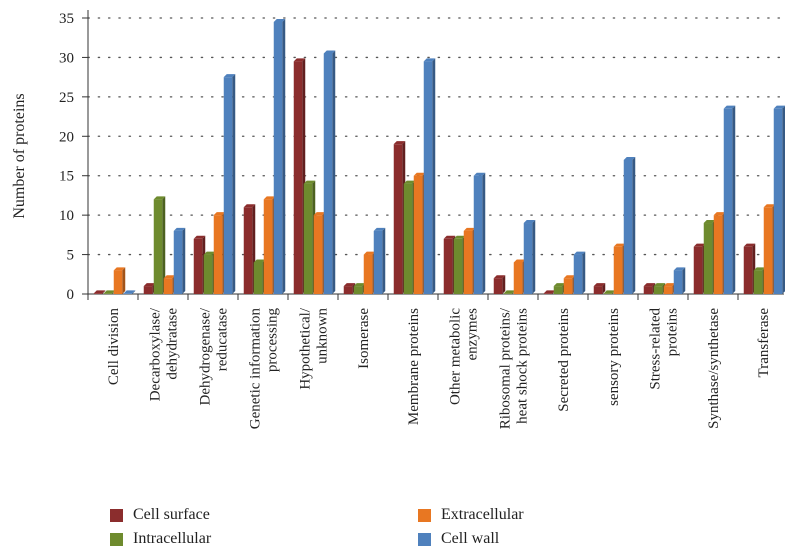  Describe the element at coordinates (471, 515) in the screenshot. I see `legend-item-extracellular: Extracellular` at that location.